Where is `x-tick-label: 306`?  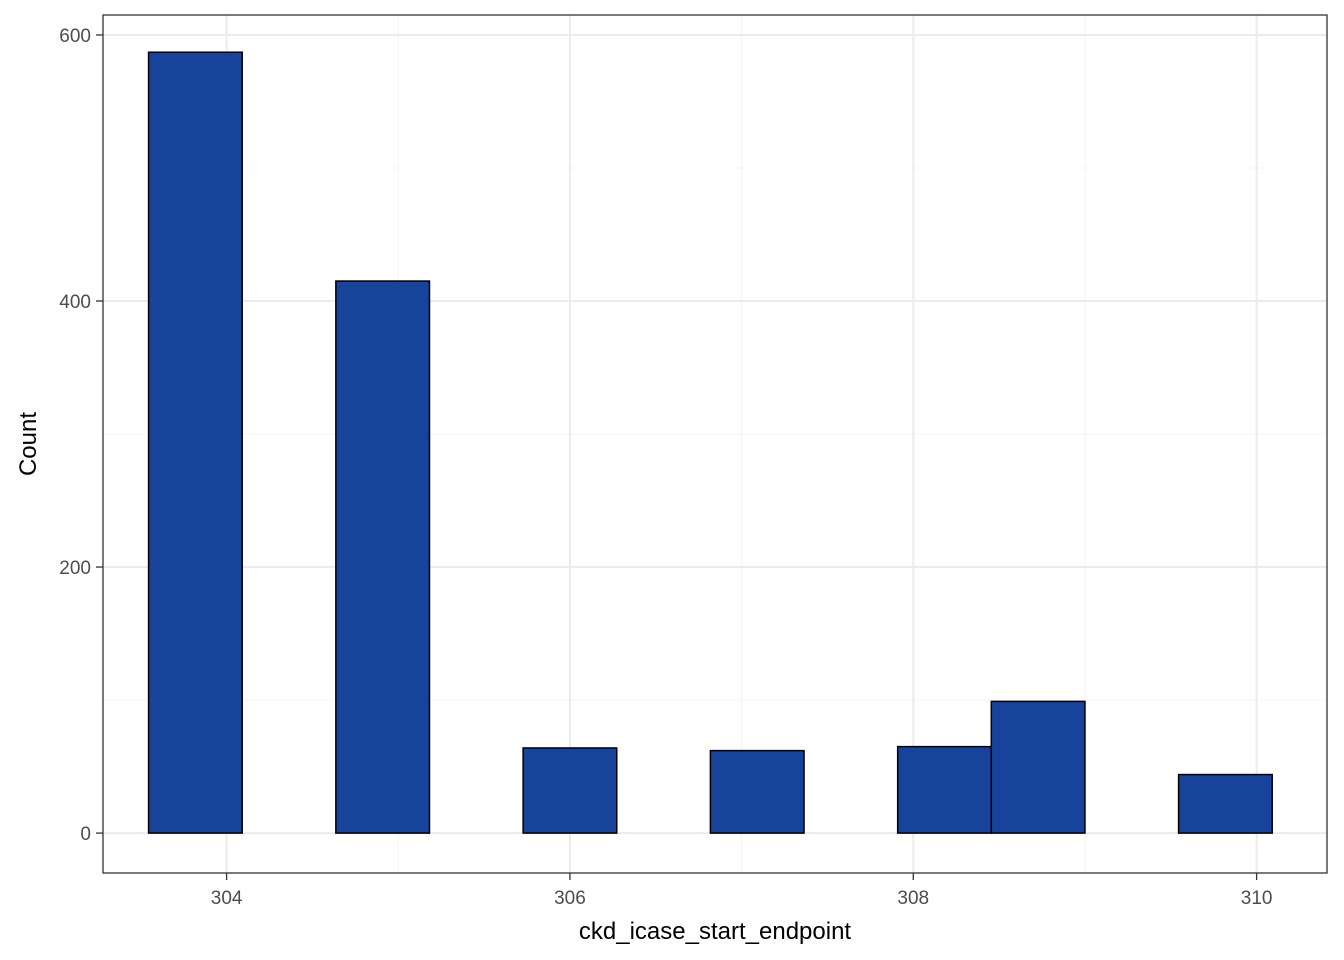 x-tick-label: 306 is located at coordinates (570, 898).